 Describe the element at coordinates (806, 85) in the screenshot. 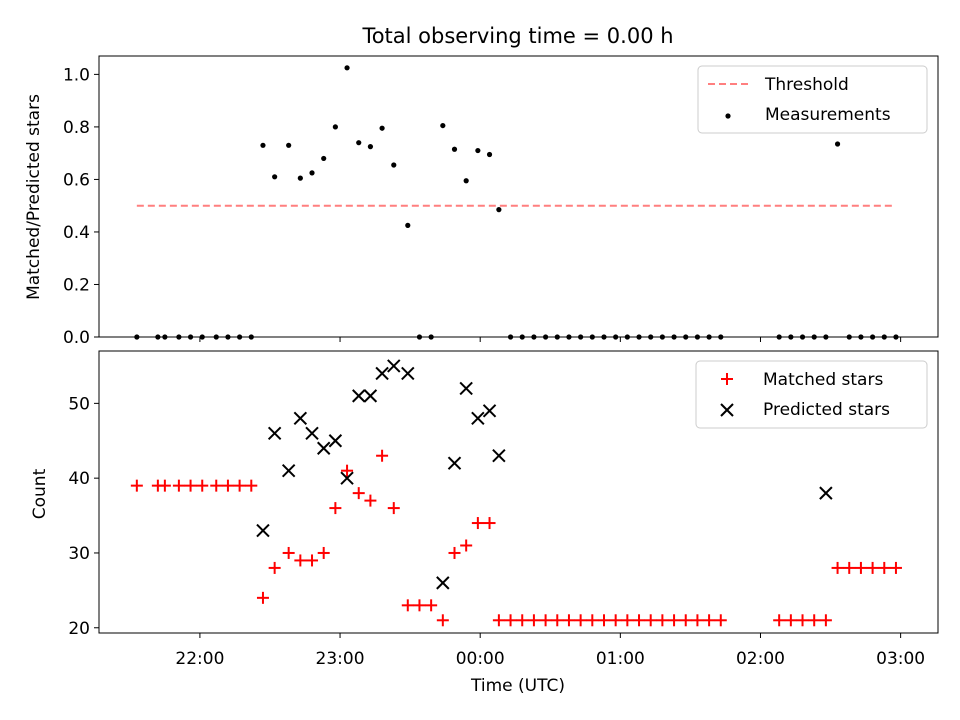

I see `legend-threshold-label: Threshold` at that location.